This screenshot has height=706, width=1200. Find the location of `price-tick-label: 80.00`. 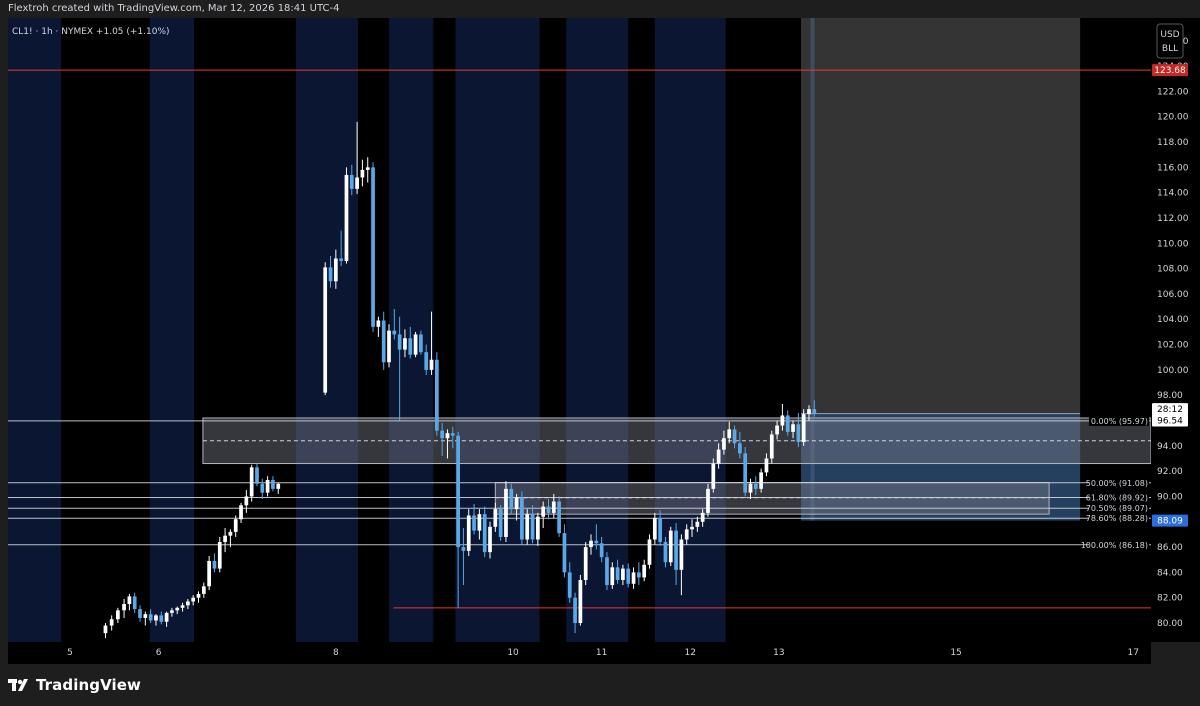

price-tick-label: 80.00 is located at coordinates (1170, 624).